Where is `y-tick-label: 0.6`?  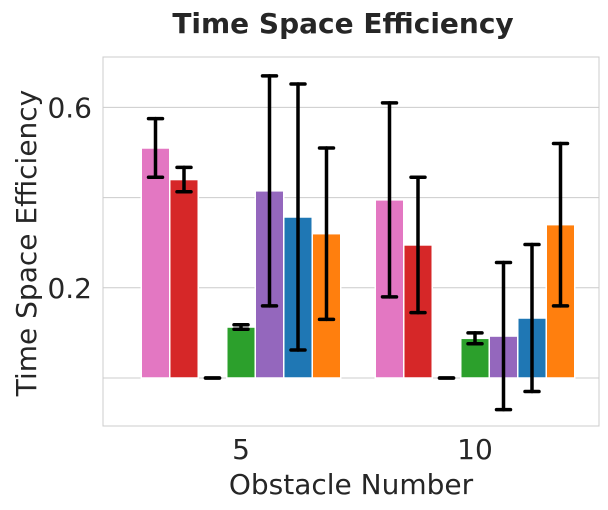
y-tick-label: 0.6 is located at coordinates (69, 107).